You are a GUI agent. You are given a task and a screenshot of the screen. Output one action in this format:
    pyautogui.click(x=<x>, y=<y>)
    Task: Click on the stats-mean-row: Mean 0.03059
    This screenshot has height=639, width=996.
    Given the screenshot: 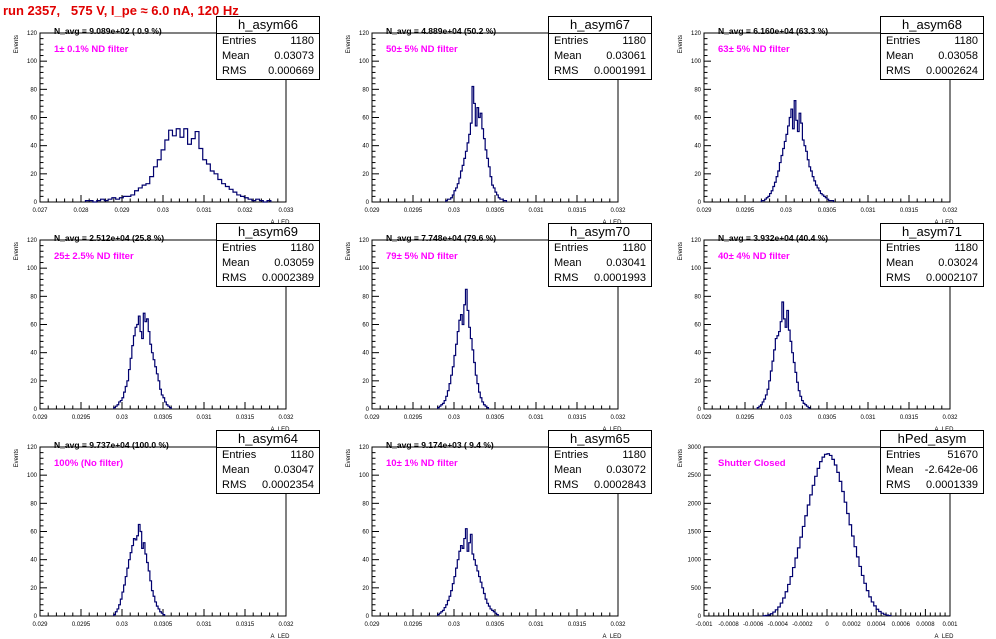 What is the action you would take?
    pyautogui.click(x=268, y=263)
    